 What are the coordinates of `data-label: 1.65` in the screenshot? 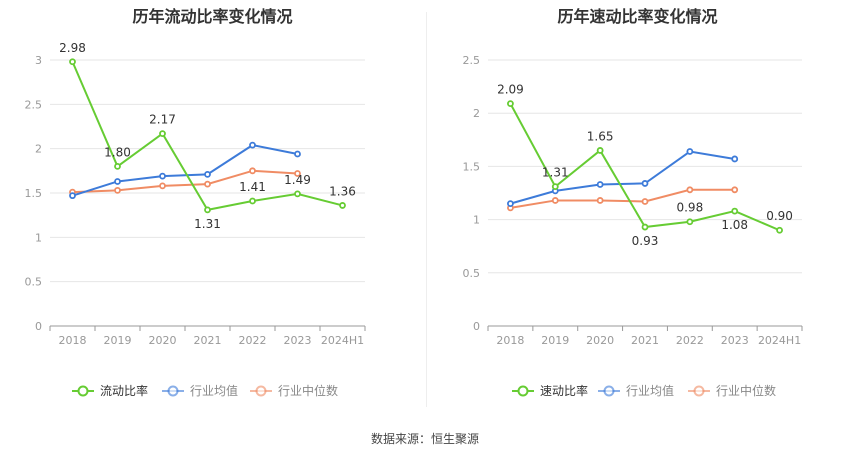 It's located at (600, 136).